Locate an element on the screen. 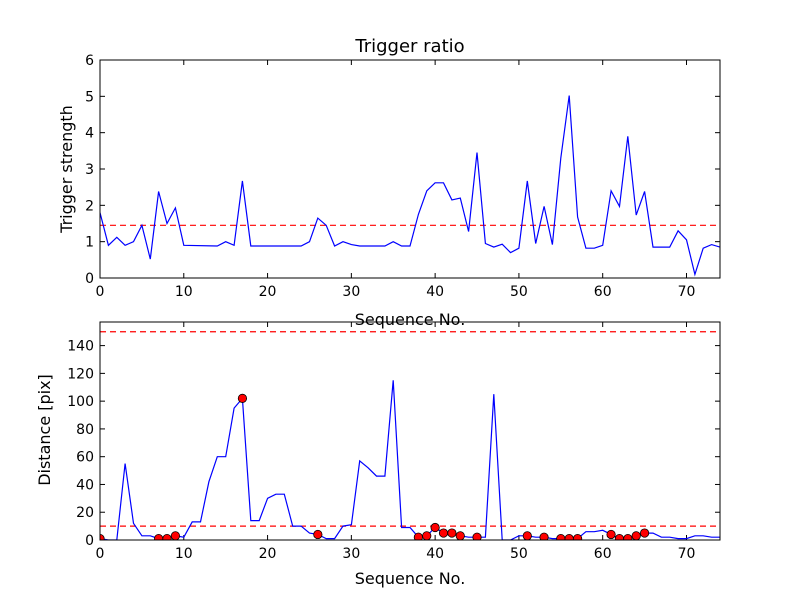  y-tick-label: 80 is located at coordinates (85, 430).